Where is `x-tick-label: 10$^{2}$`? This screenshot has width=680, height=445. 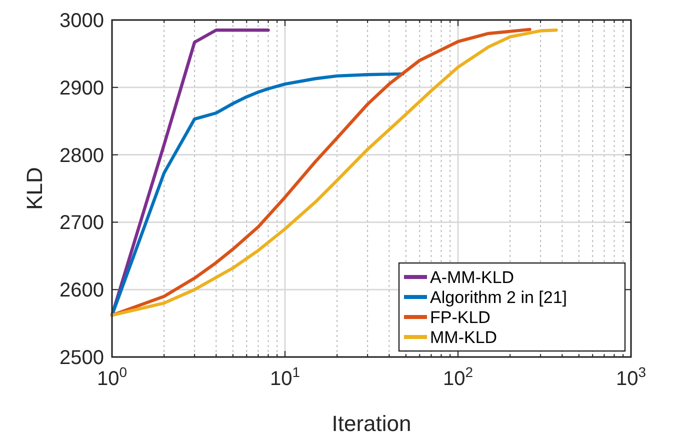 x-tick-label: 10$^{2}$ is located at coordinates (458, 377).